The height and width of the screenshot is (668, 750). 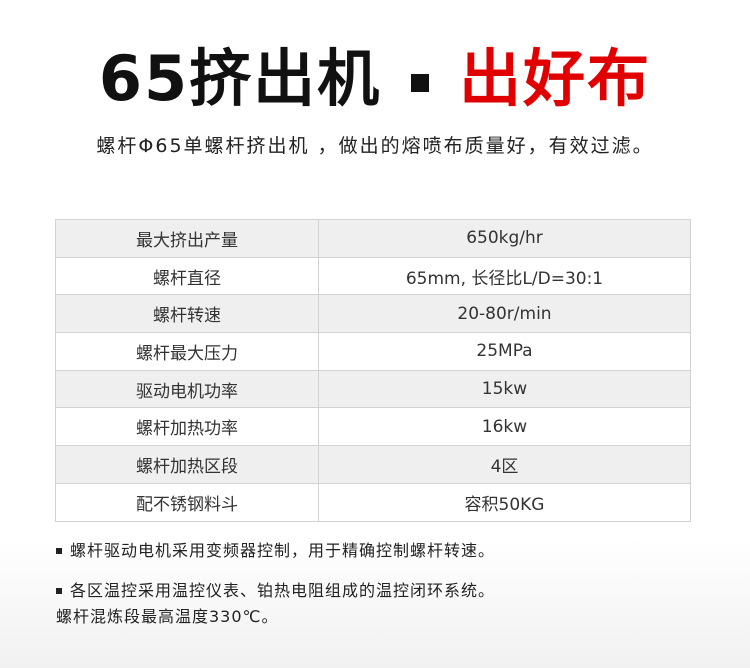 I want to click on note-item: 各区温控采用温控仪表、铂热电阻组成的温控闭环系统。螺杆混炼段最高温度330℃。, so click(x=275, y=604).